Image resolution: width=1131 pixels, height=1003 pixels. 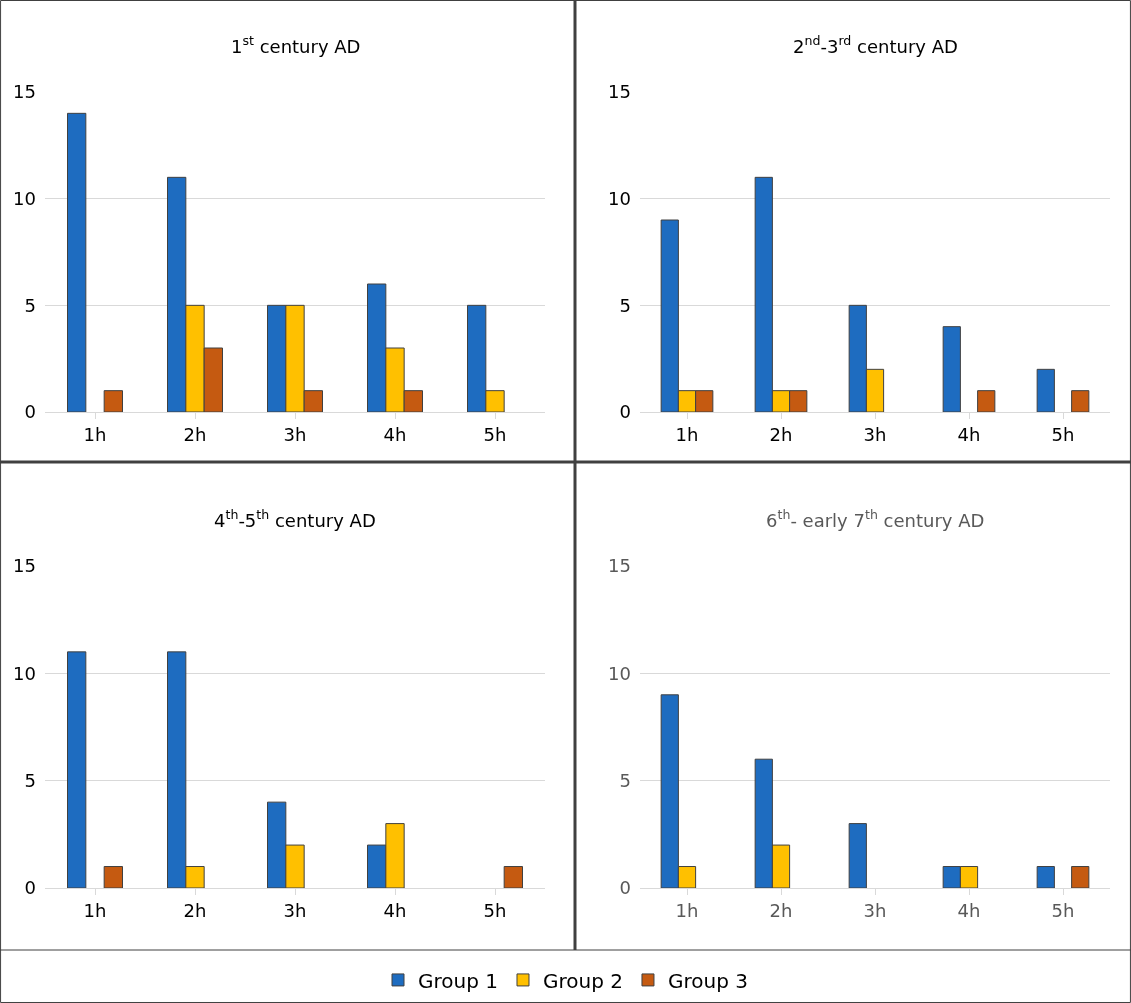 I want to click on chart-title: 2$^{nd}$-3$^{rd}$ century AD, so click(x=875, y=45).